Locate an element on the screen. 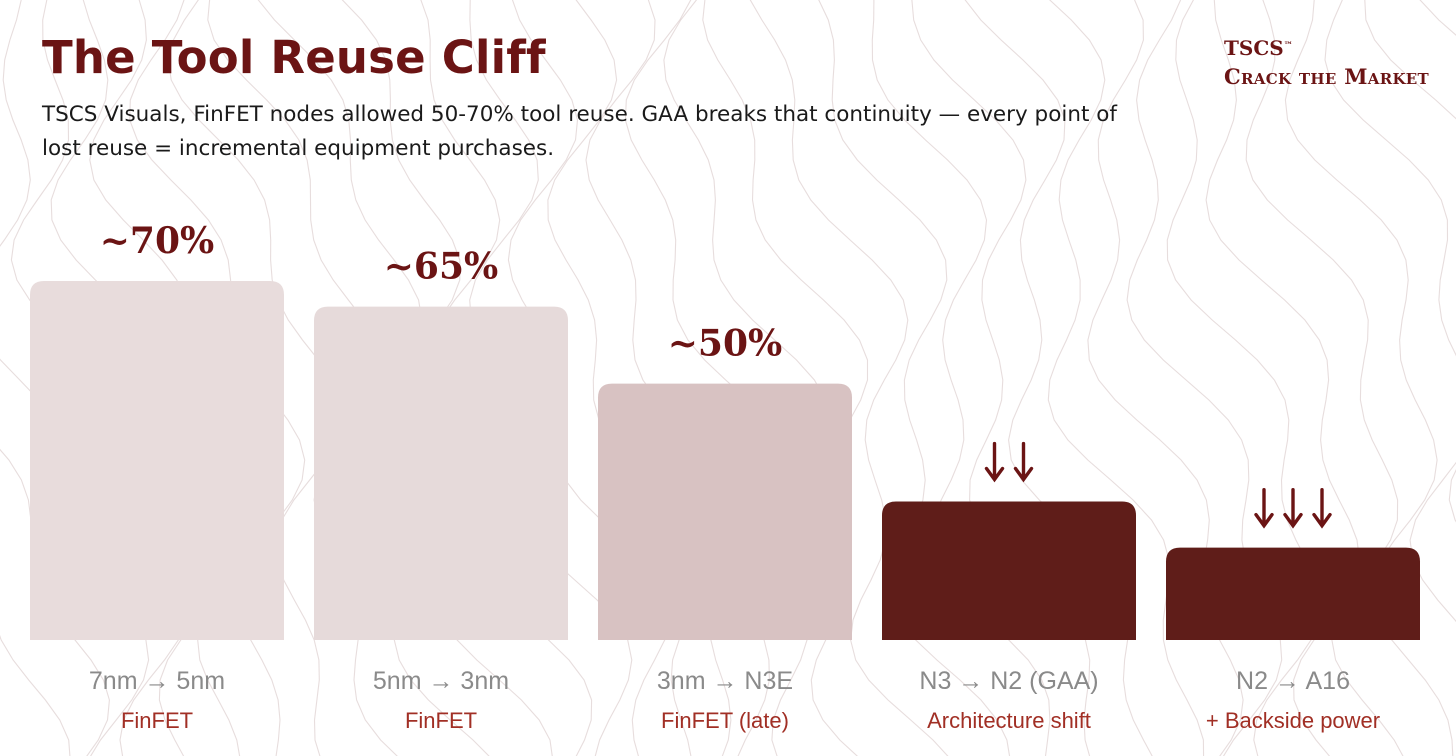 The height and width of the screenshot is (756, 1456). brand-name: TSCS™ is located at coordinates (1258, 48).